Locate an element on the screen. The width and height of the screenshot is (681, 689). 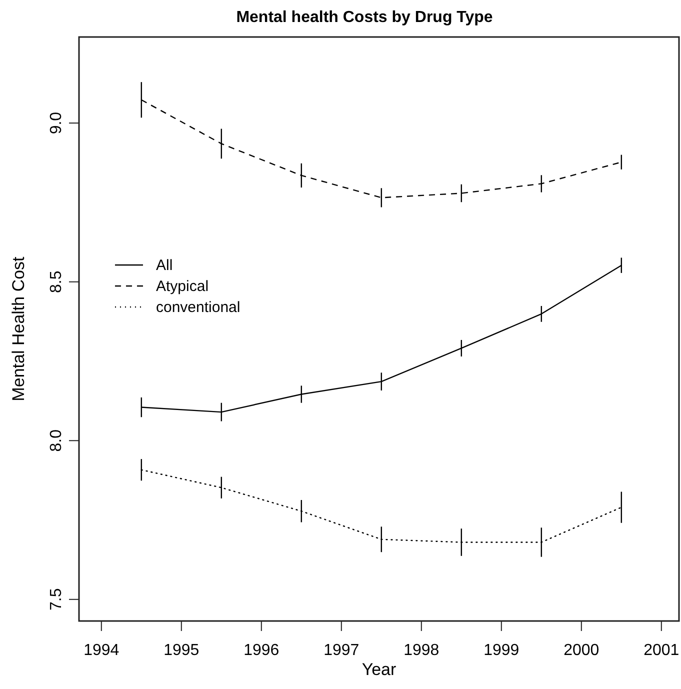
y-tick-label: 9.0 is located at coordinates (56, 123).